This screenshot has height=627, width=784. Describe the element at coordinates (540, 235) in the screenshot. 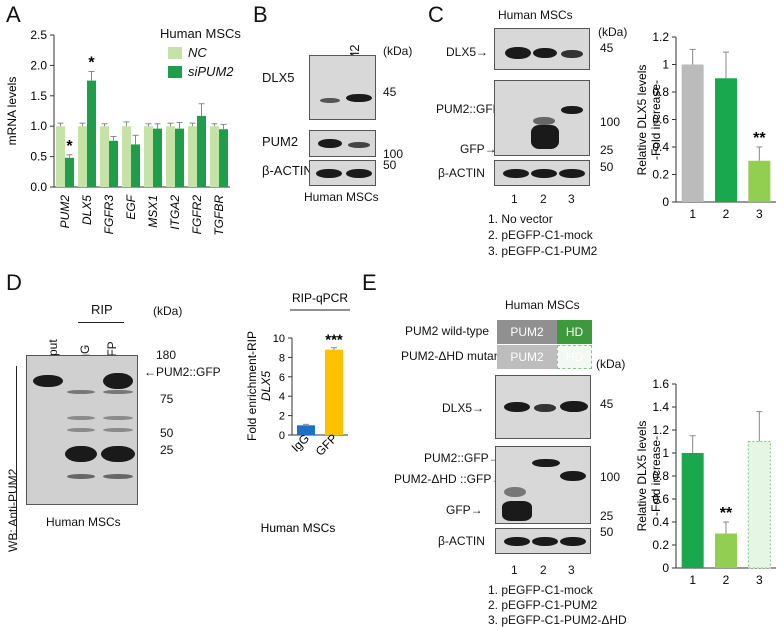

I see `legend-item-c: 2. pEGFP-C1-mock` at that location.